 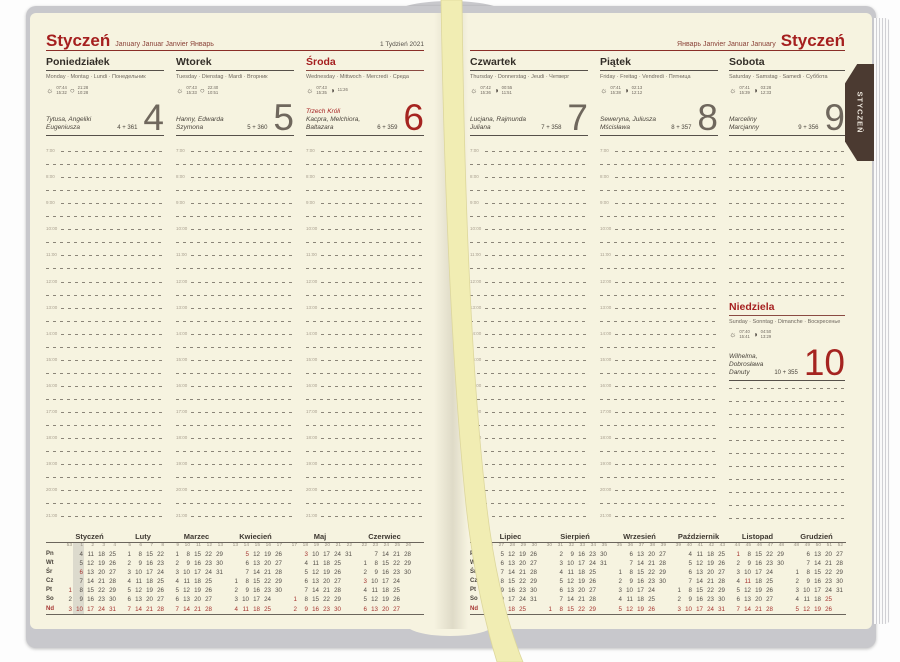 What do you see at coordinates (659, 487) in the screenshot?
I see `schedule-line: 20:00` at bounding box center [659, 487].